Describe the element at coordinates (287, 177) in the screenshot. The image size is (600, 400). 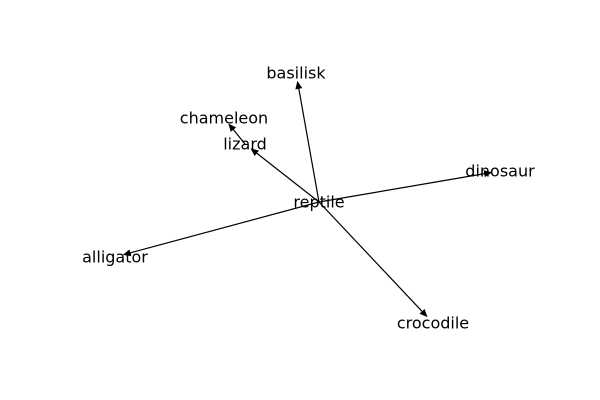
I see `edge-reptile-lizard` at that location.